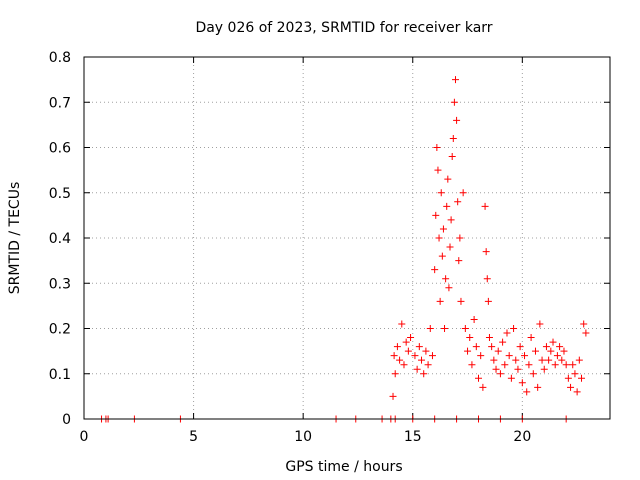  What do you see at coordinates (60, 149) in the screenshot?
I see `y-tick-label: 0.6` at bounding box center [60, 149].